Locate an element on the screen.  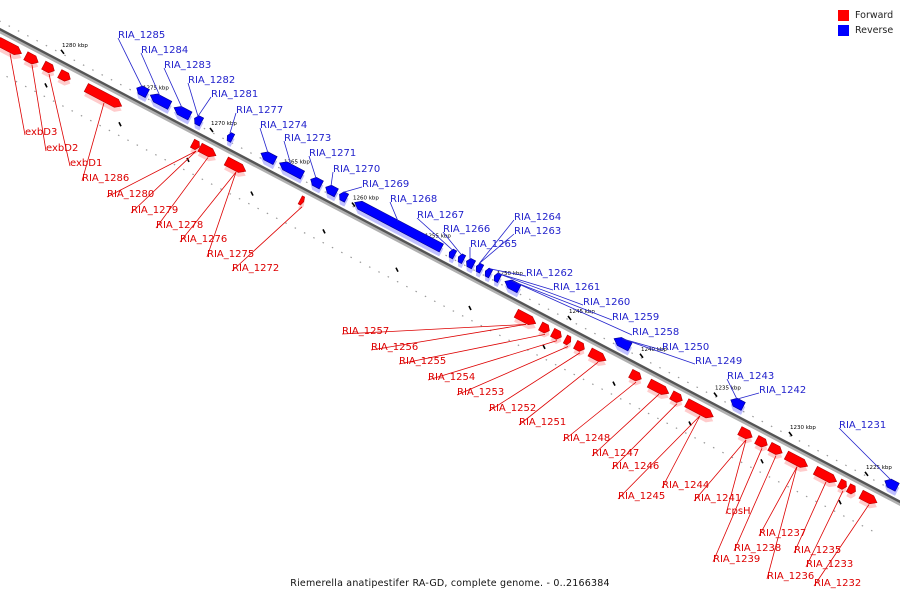
forward-gene-label: exbD1 is located at coordinates (86, 163).